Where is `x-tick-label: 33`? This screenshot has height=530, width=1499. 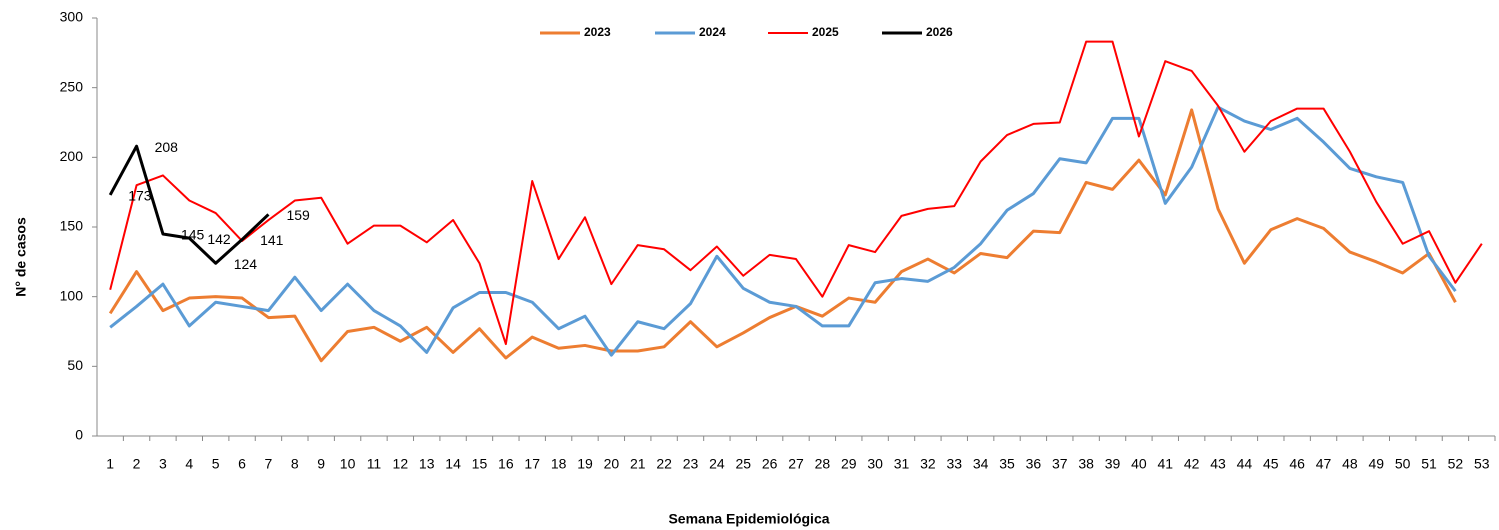
x-tick-label: 33 is located at coordinates (954, 464).